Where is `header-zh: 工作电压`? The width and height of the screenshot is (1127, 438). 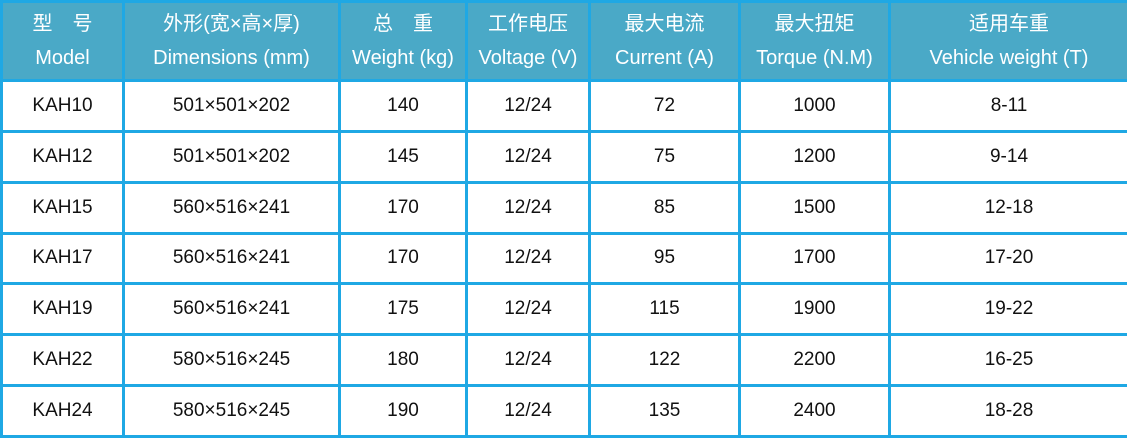 header-zh: 工作电压 is located at coordinates (528, 24).